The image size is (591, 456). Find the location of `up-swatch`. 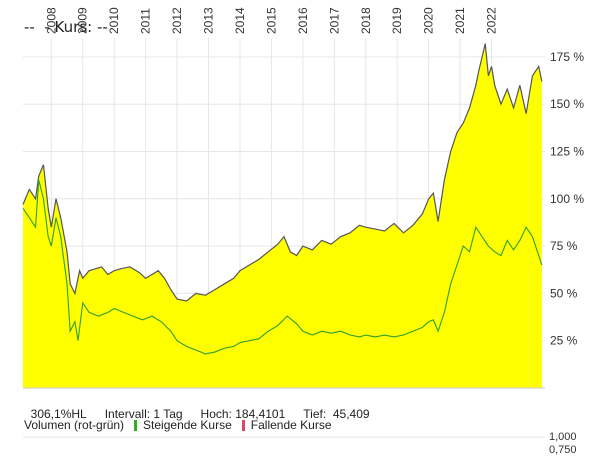

up-swatch is located at coordinates (136, 425).